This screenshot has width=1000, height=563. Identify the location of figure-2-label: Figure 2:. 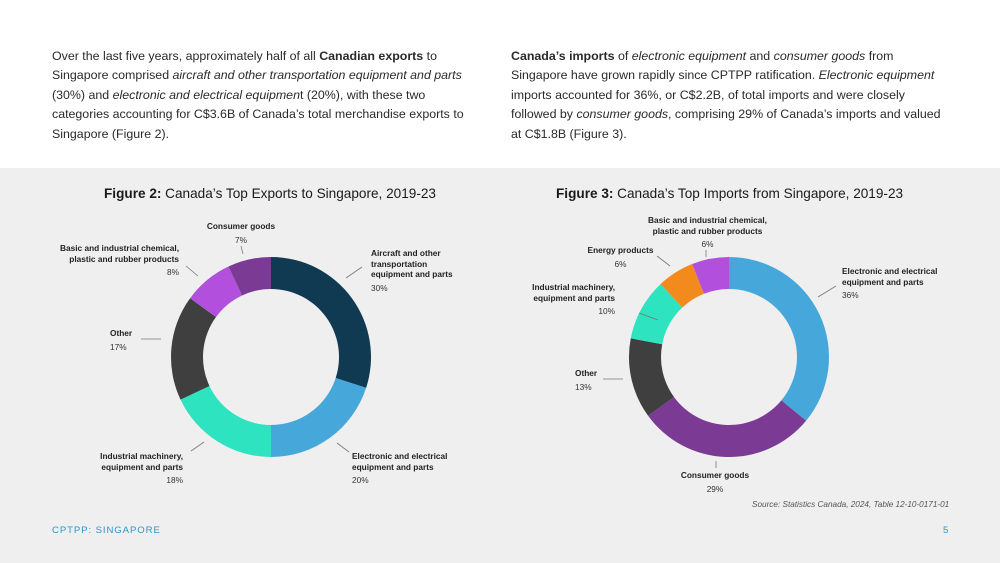
(133, 193).